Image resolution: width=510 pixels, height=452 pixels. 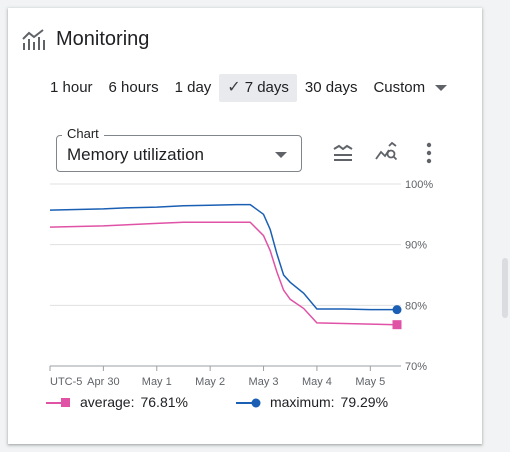 What do you see at coordinates (210, 382) in the screenshot?
I see `x-tick-label: May 2` at bounding box center [210, 382].